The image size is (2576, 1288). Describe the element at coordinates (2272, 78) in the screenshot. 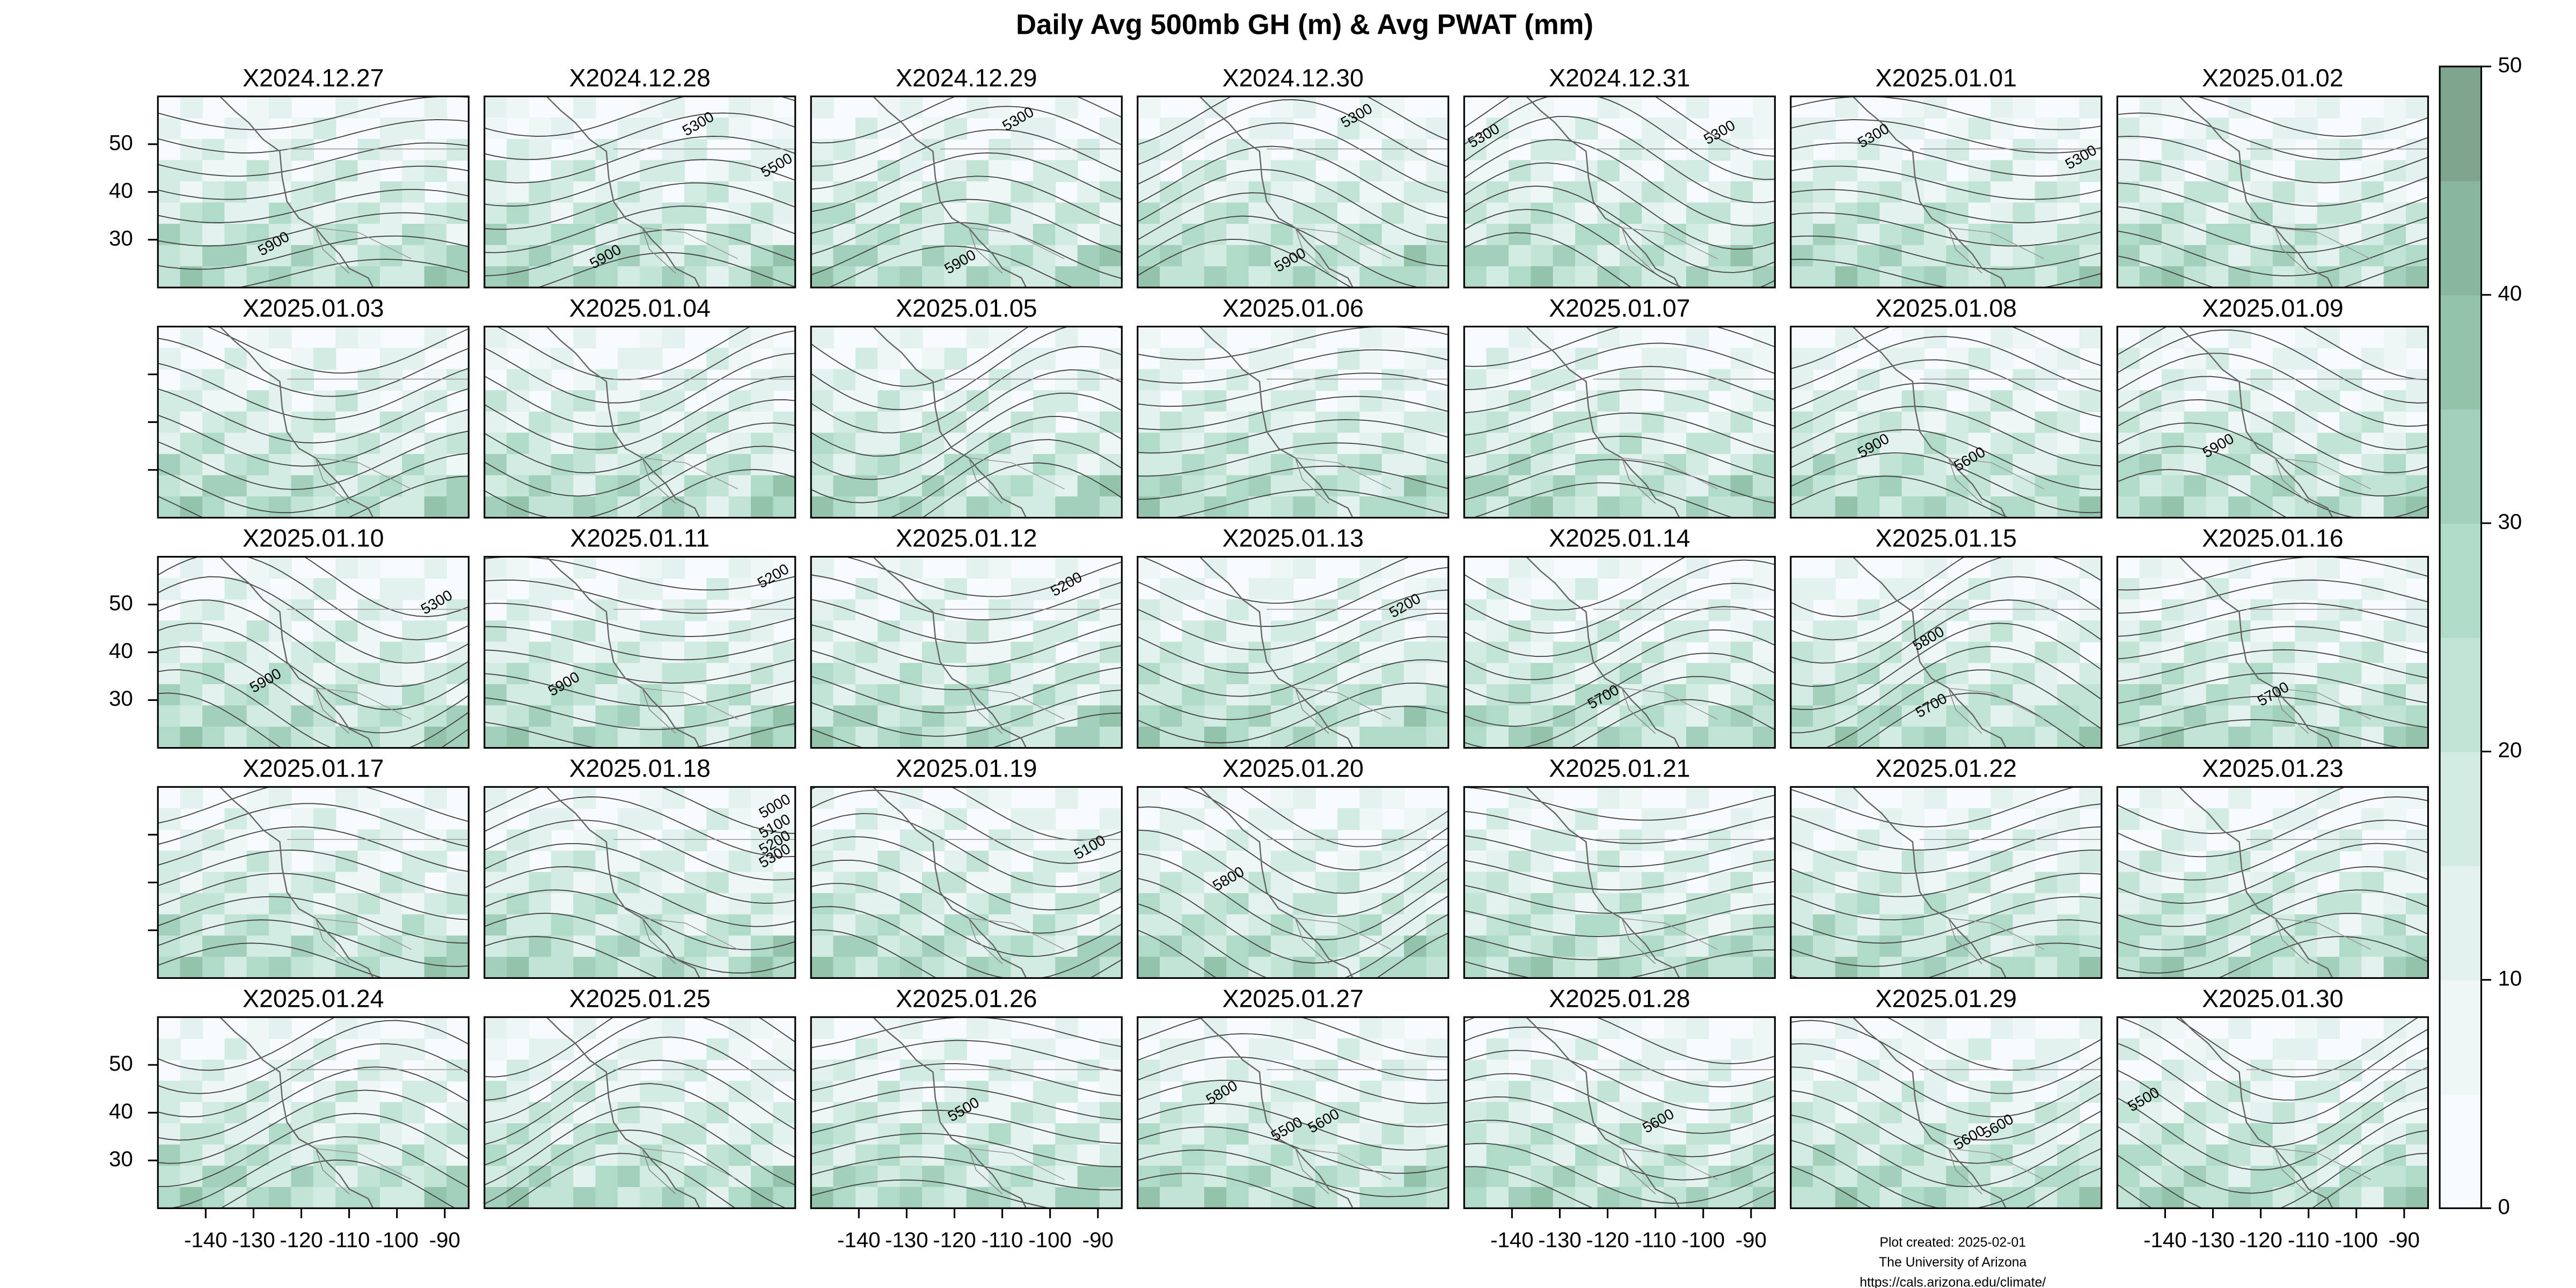

I see `panel-title: X2025.01.02` at that location.